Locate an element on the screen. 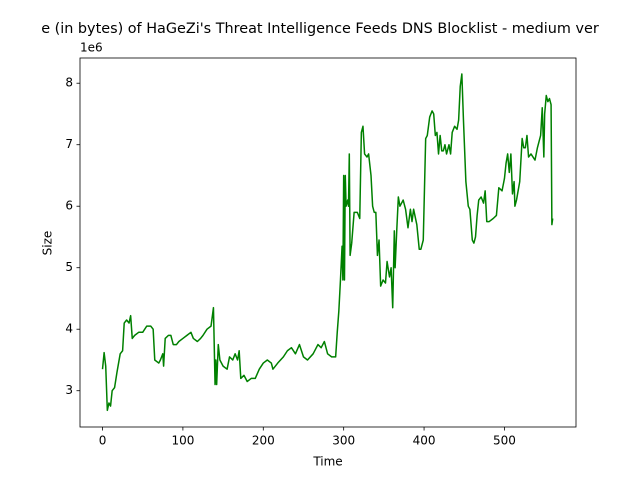  y-tick-label: 7 is located at coordinates (69, 144).